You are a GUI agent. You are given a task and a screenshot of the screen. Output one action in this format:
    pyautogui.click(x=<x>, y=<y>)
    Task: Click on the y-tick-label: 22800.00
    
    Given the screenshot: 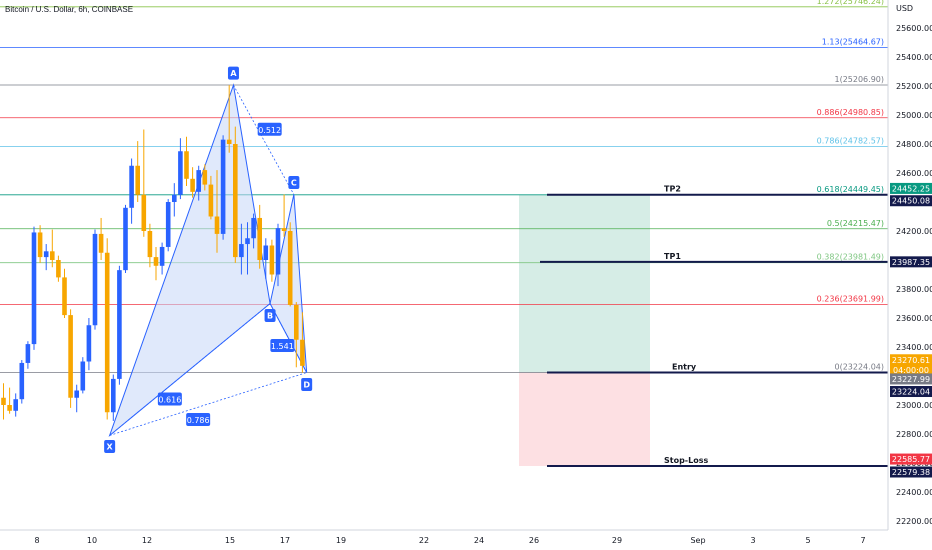 What is the action you would take?
    pyautogui.click(x=914, y=434)
    